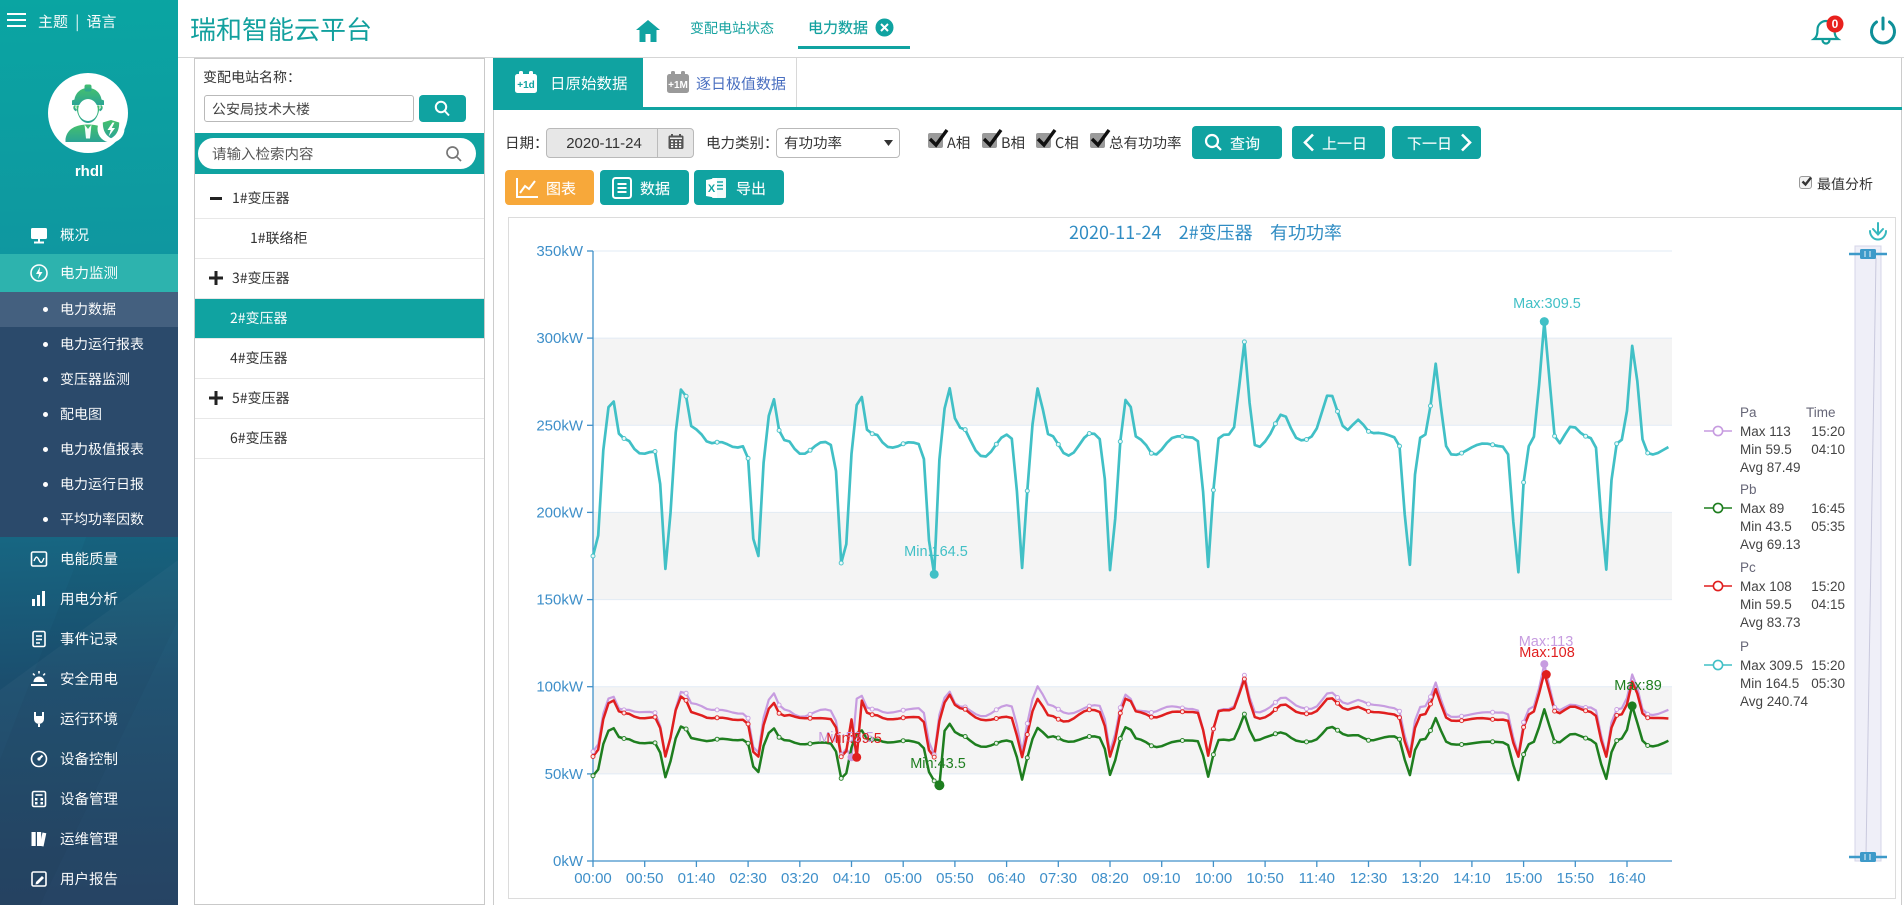  I want to click on svg-text: Max 113, so click(1765, 431).